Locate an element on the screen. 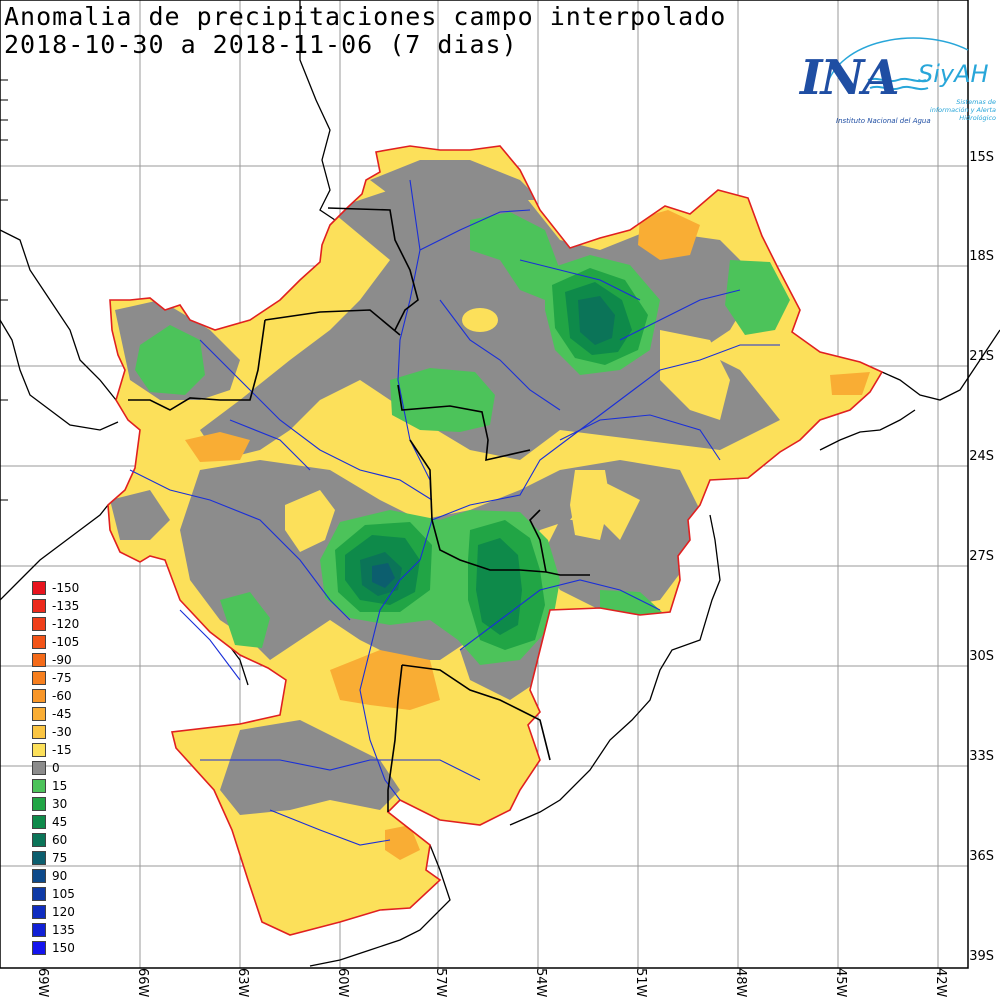  legend-value: -60 is located at coordinates (62, 696).